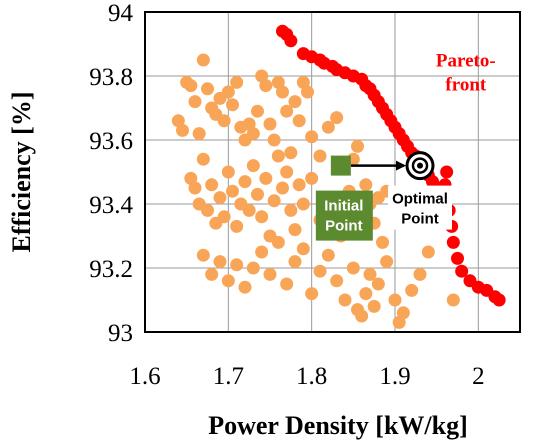 This screenshot has width=550, height=447. Describe the element at coordinates (341, 166) in the screenshot. I see `initial-point-marker` at that location.